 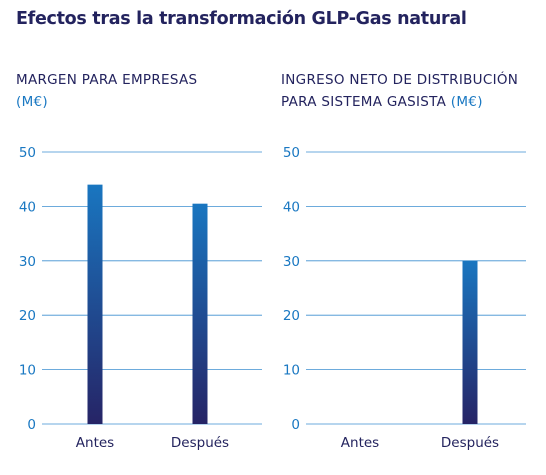 I want to click on chart-2-category-label: Antes, so click(x=360, y=443).